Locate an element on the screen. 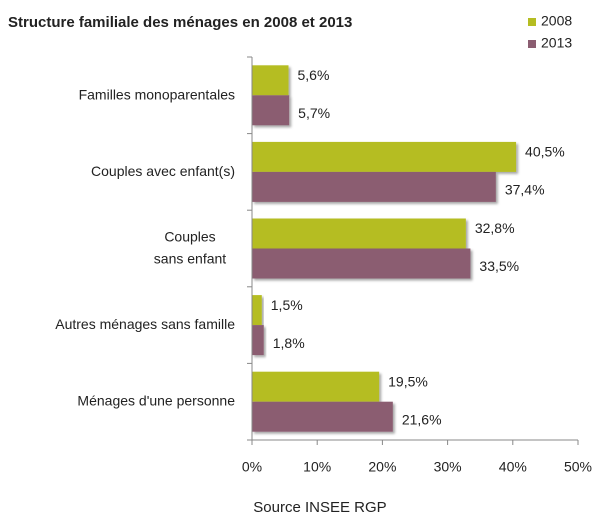 The width and height of the screenshot is (609, 518). x-tick-label: 20% is located at coordinates (382, 467).